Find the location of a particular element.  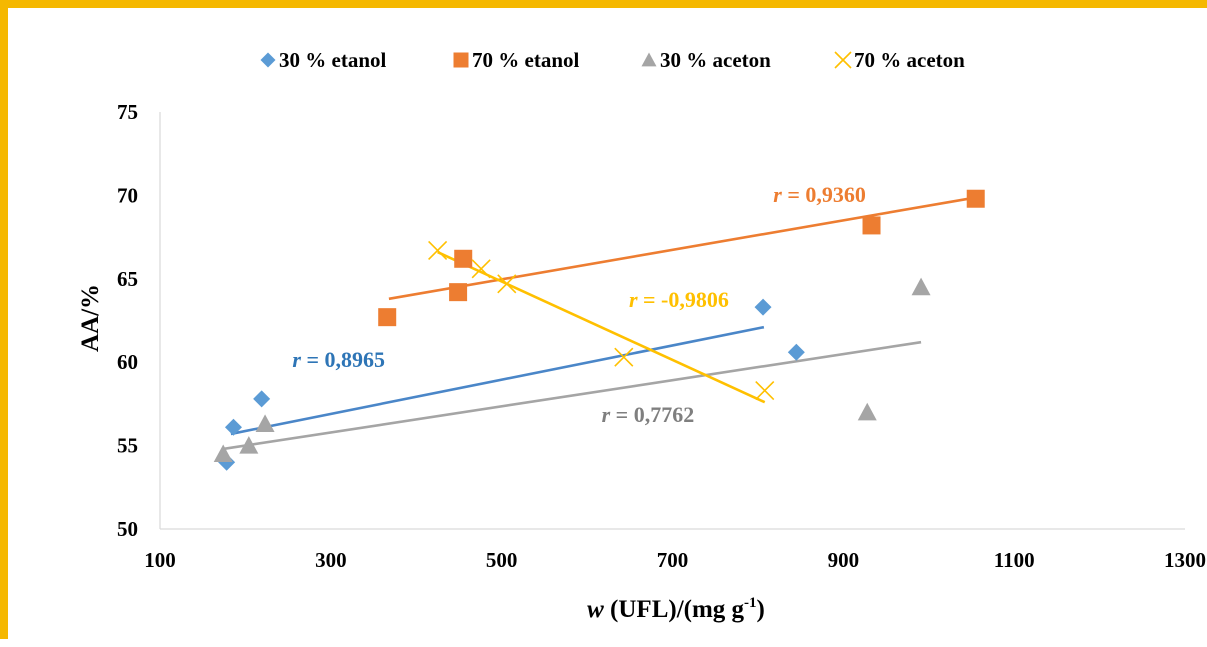

correlation-label-value: = 0,7762 is located at coordinates (652, 414).